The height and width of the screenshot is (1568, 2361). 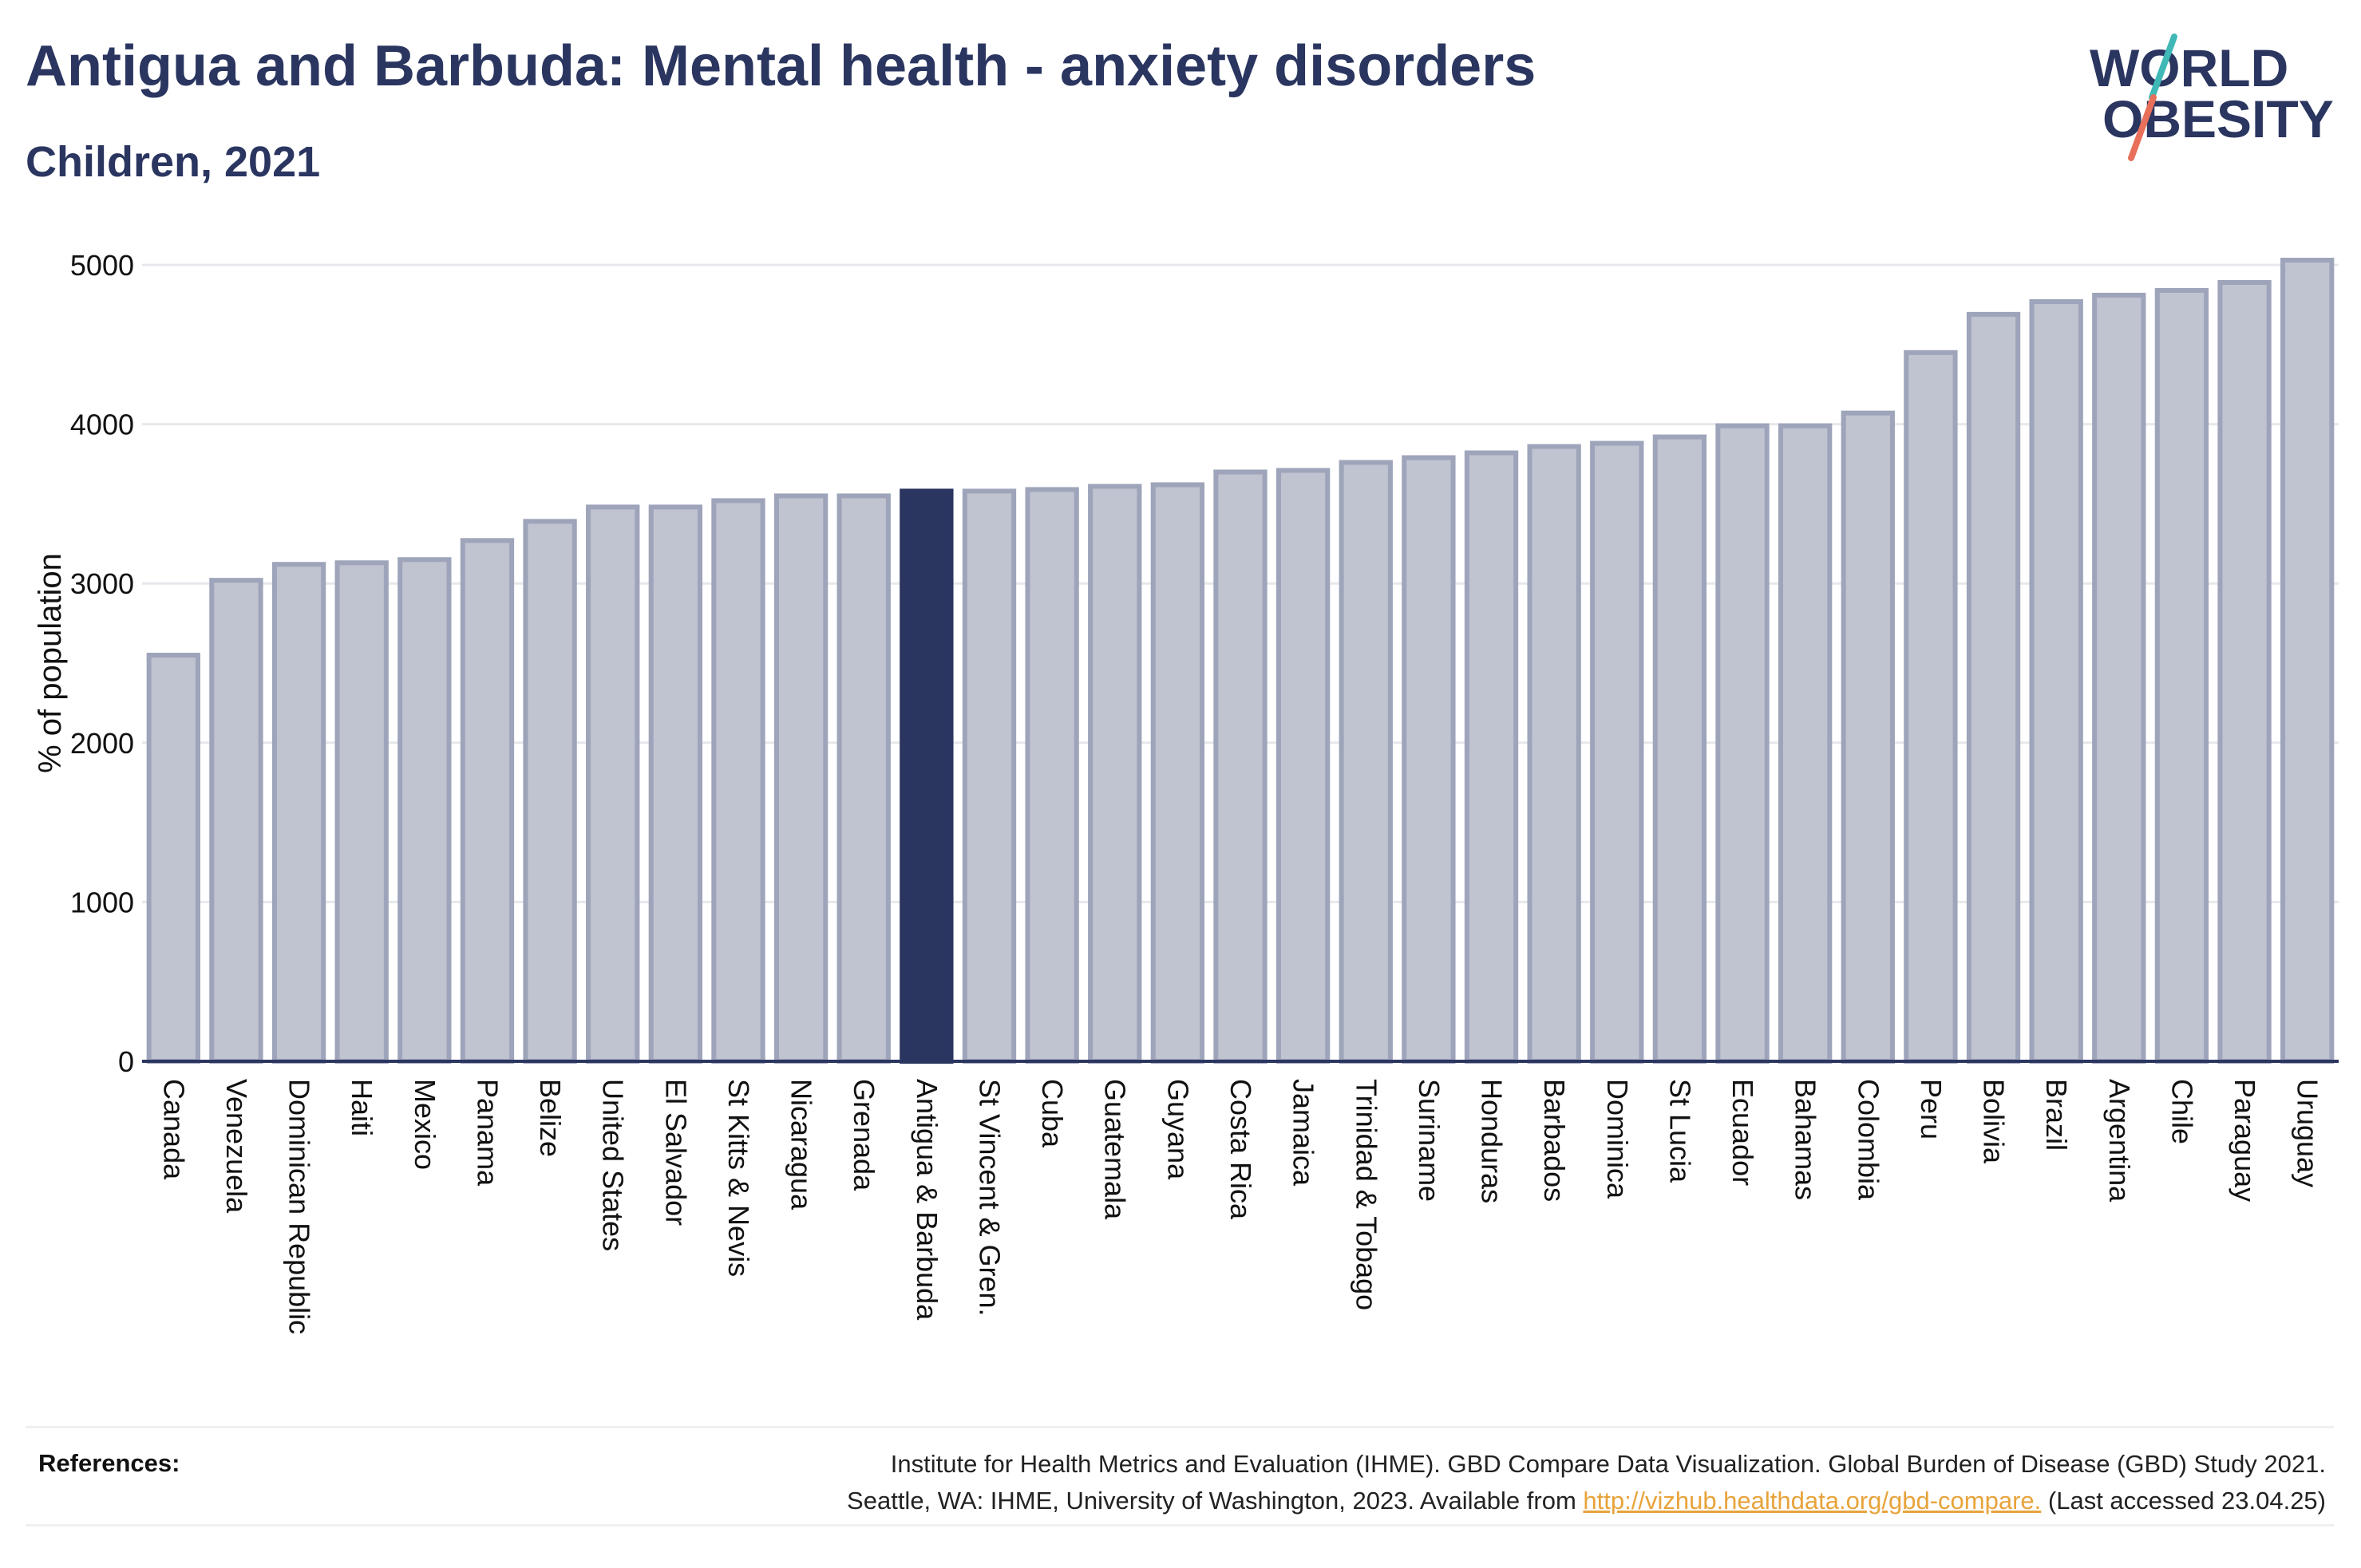 What do you see at coordinates (1868, 1140) in the screenshot?
I see `x-tick-label: Colombia` at bounding box center [1868, 1140].